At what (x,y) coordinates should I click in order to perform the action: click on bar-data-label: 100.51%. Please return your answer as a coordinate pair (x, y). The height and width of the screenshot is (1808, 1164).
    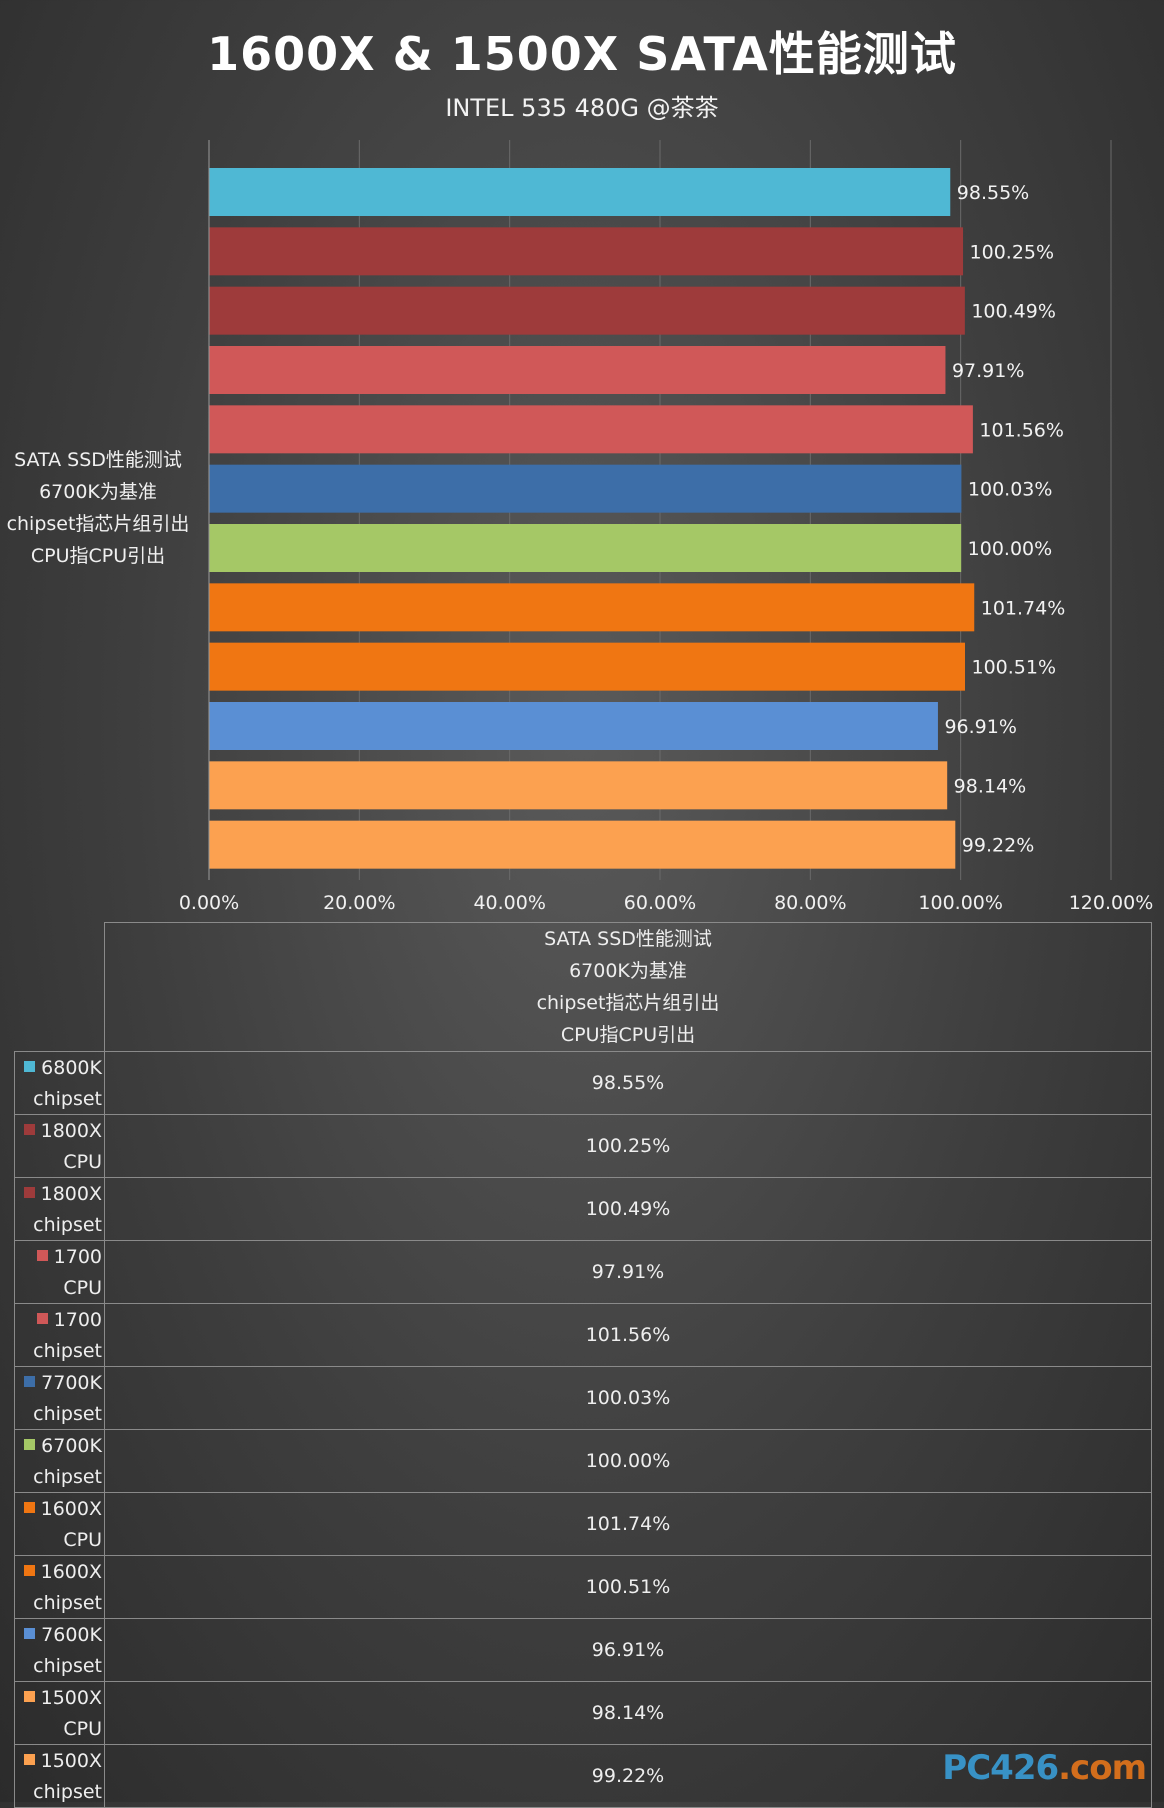
    Looking at the image, I should click on (1014, 668).